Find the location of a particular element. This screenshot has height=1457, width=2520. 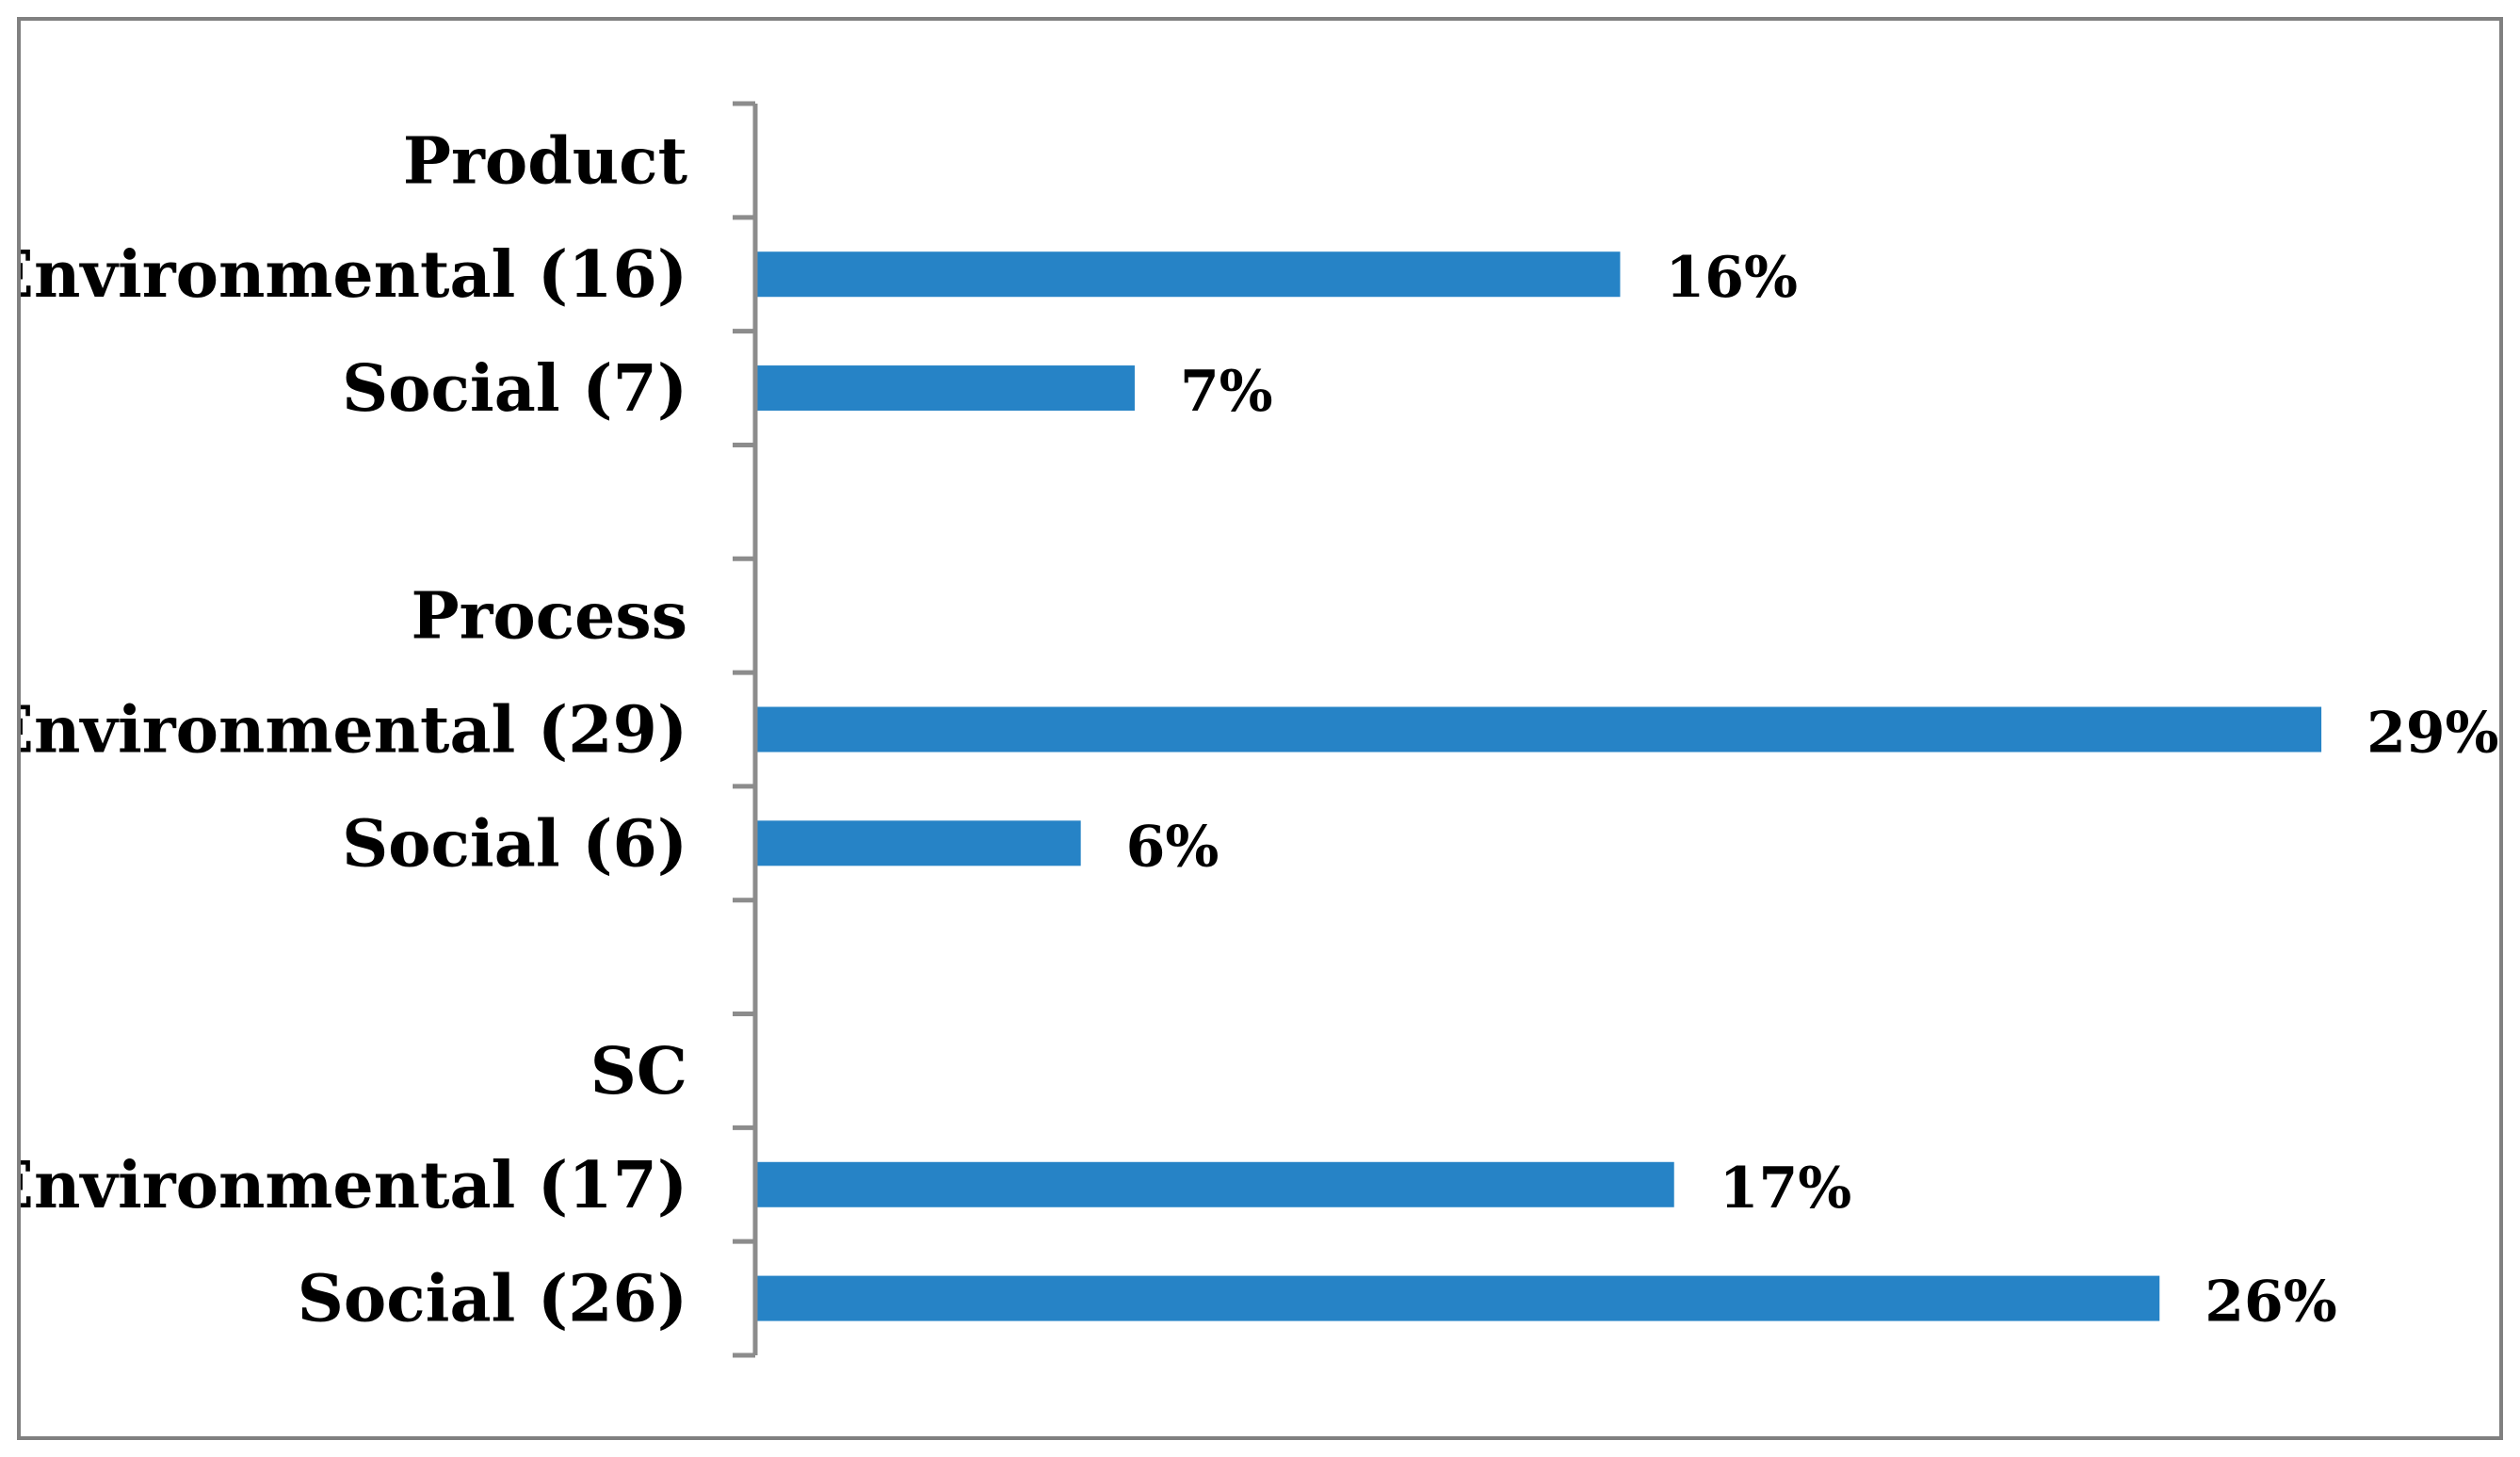

data-label: 17% is located at coordinates (1786, 1189).